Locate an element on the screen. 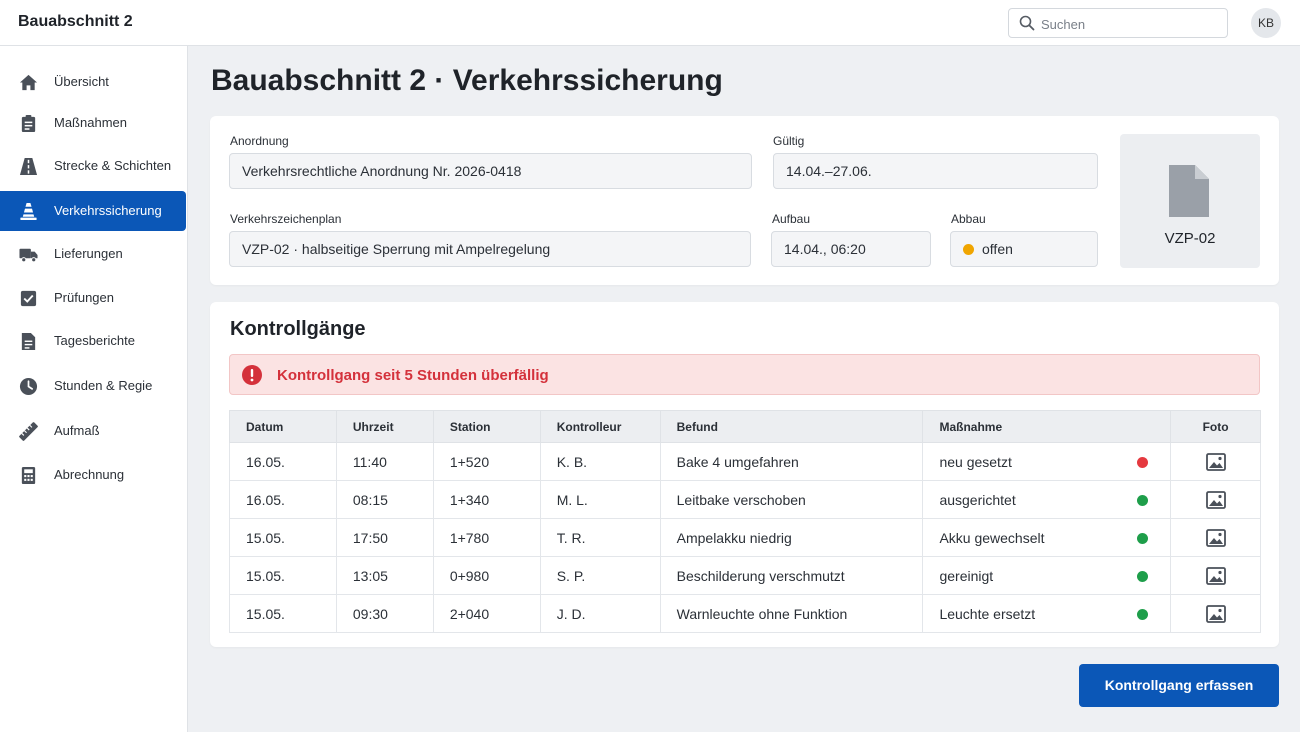 The image size is (1300, 732). massnahme-text: neu gesetzt is located at coordinates (975, 461).